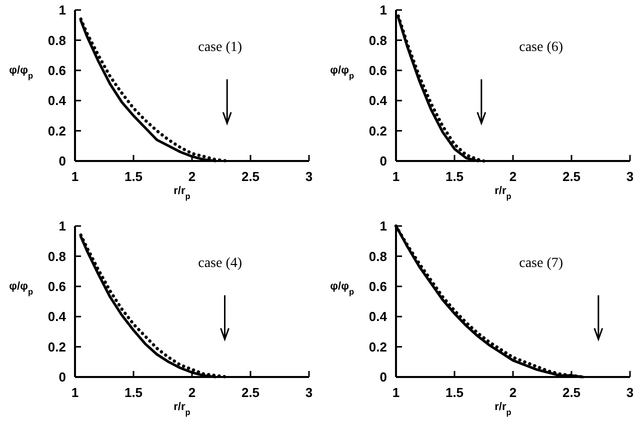 The width and height of the screenshot is (642, 432). Describe the element at coordinates (220, 263) in the screenshot. I see `annotation: case (4)` at that location.